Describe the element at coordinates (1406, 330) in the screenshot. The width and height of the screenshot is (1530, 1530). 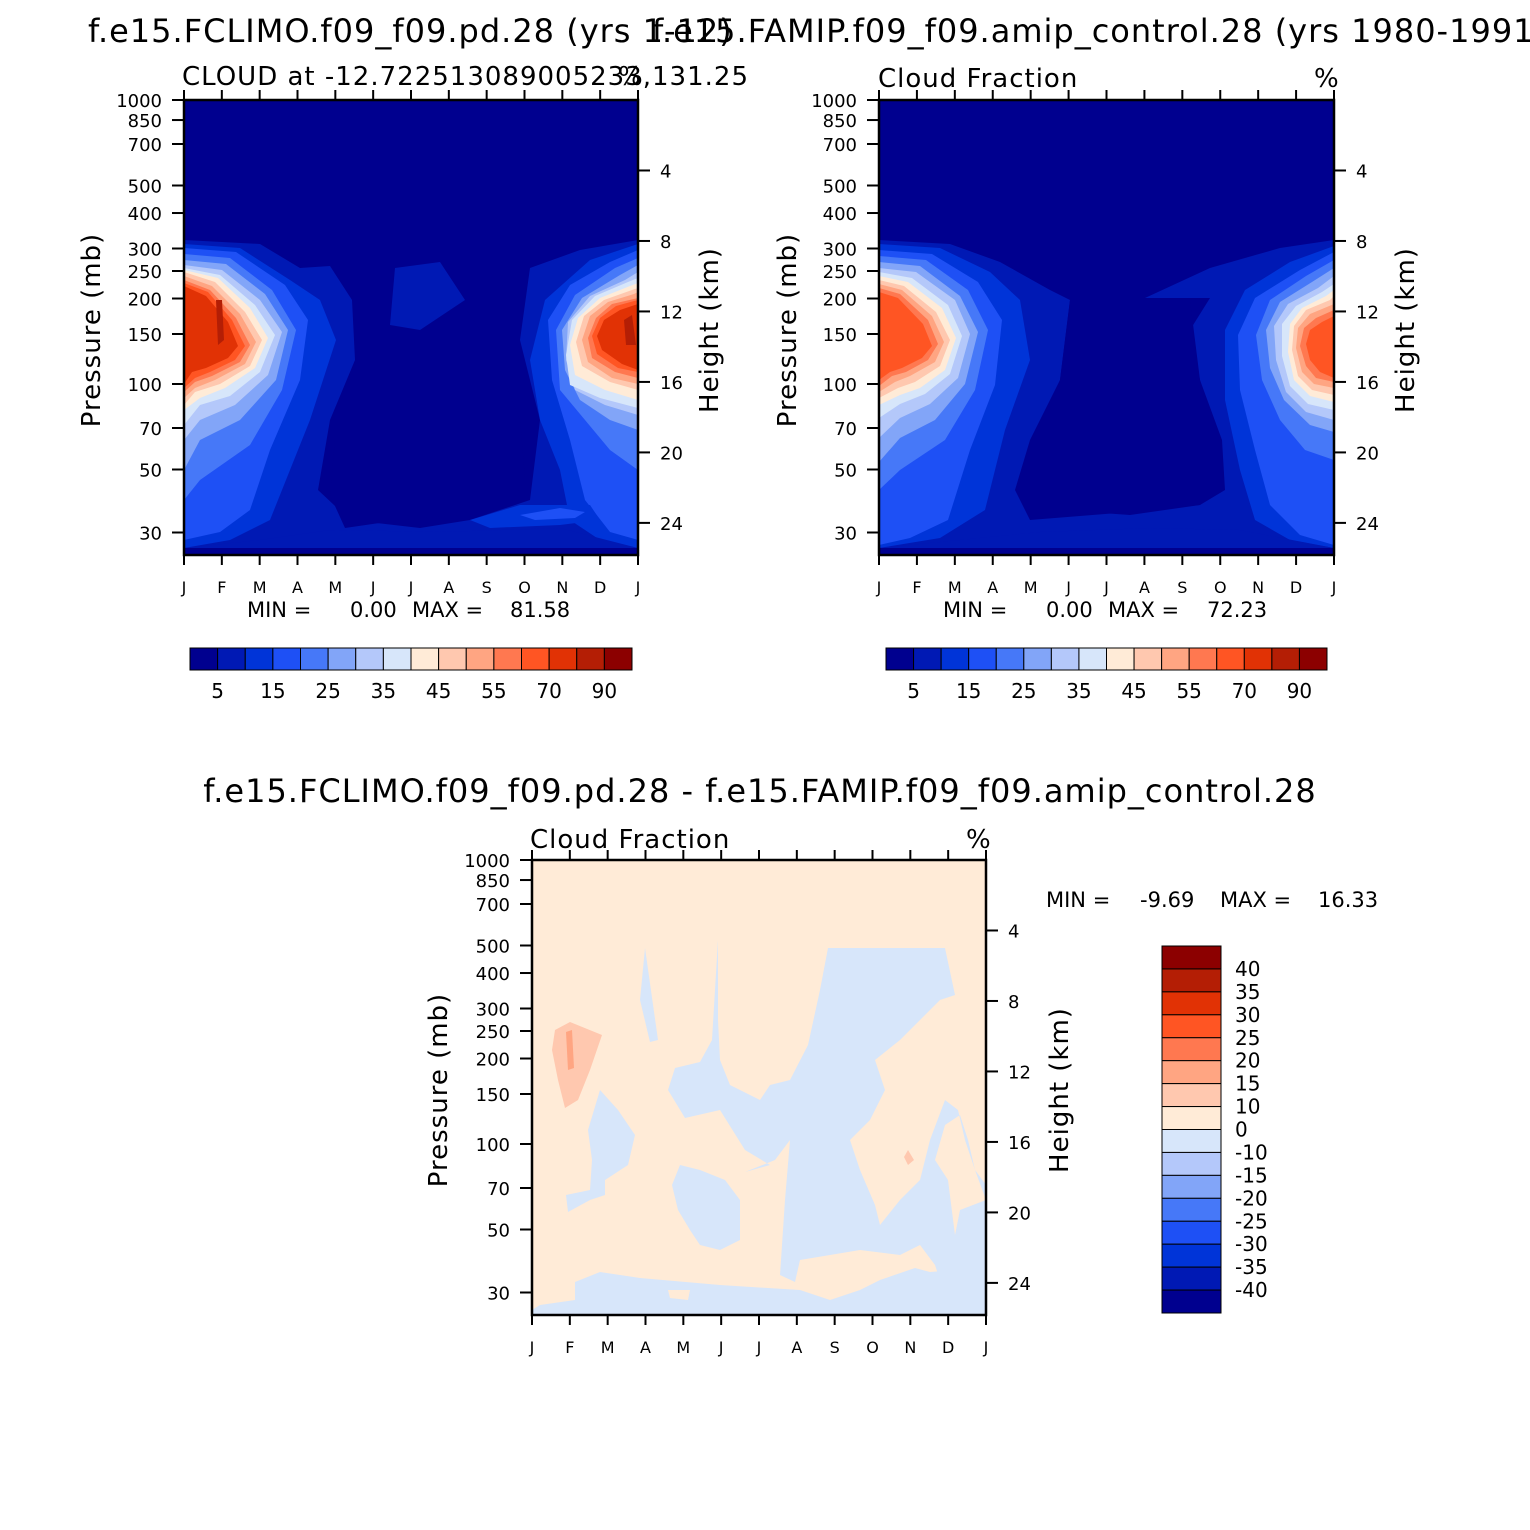
I see `y-axis-label-right: Height (km)` at that location.